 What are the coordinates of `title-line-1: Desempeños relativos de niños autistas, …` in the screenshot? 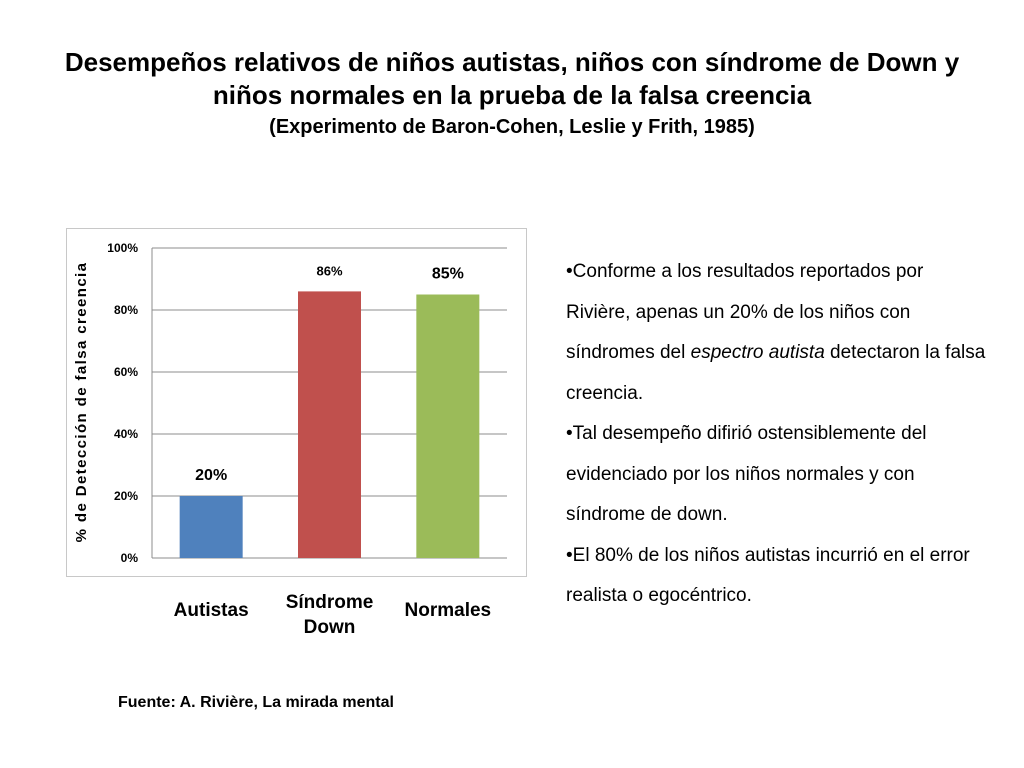 It's located at (512, 62).